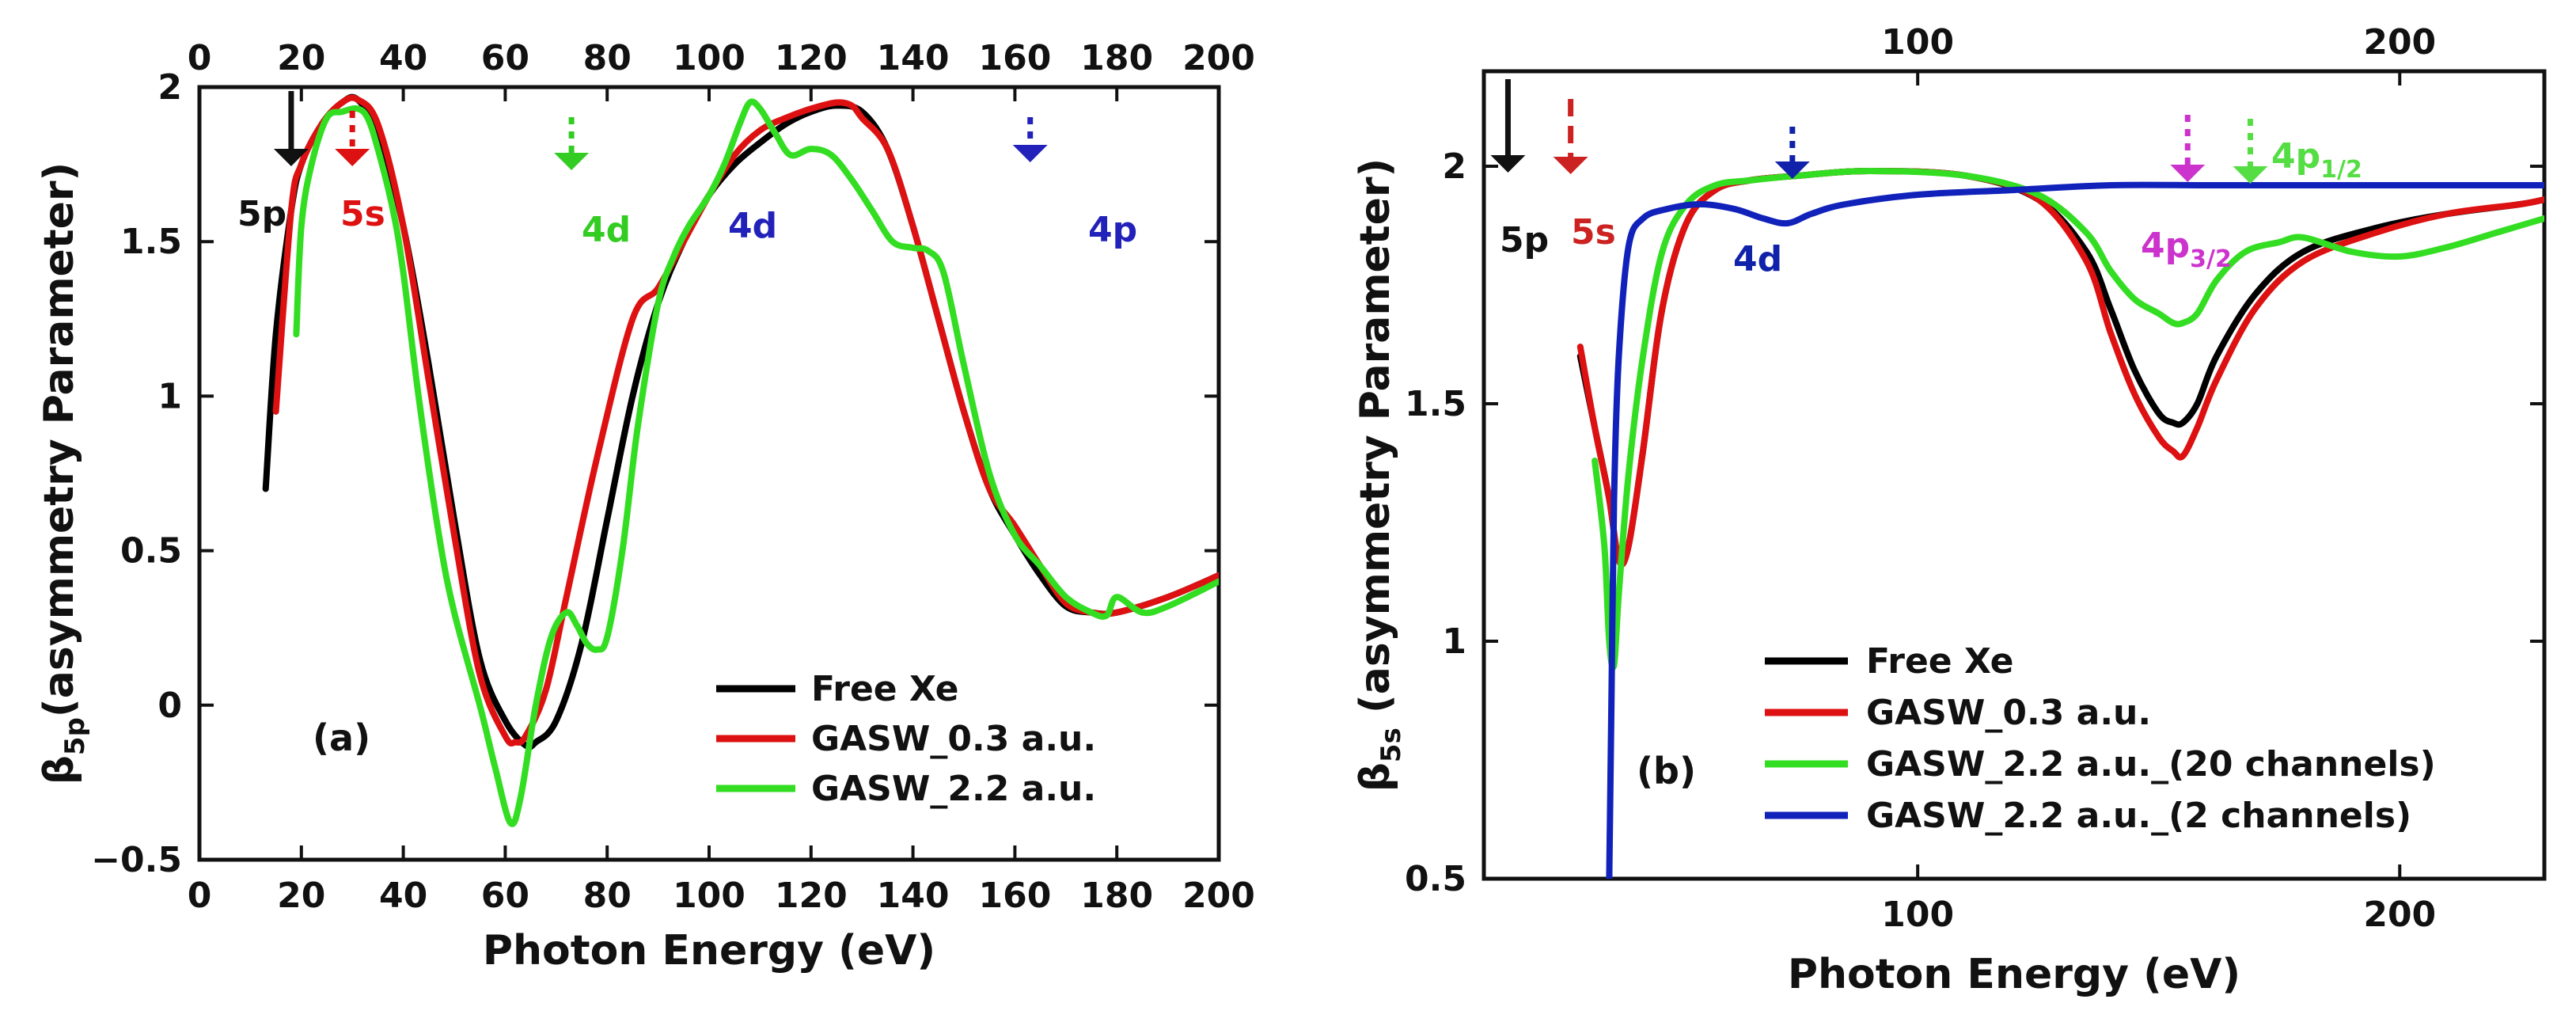  What do you see at coordinates (59, 439) in the screenshot?
I see `y-axis-label-rest: (asymmetry Parameter)` at bounding box center [59, 439].